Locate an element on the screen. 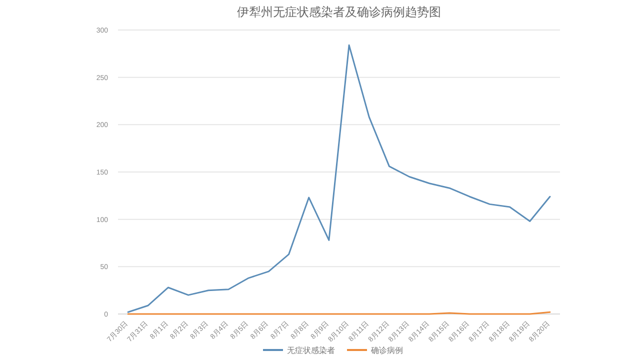  chart-title: 伊犁州无症状感染者及确诊病例趋势图 is located at coordinates (339, 12).